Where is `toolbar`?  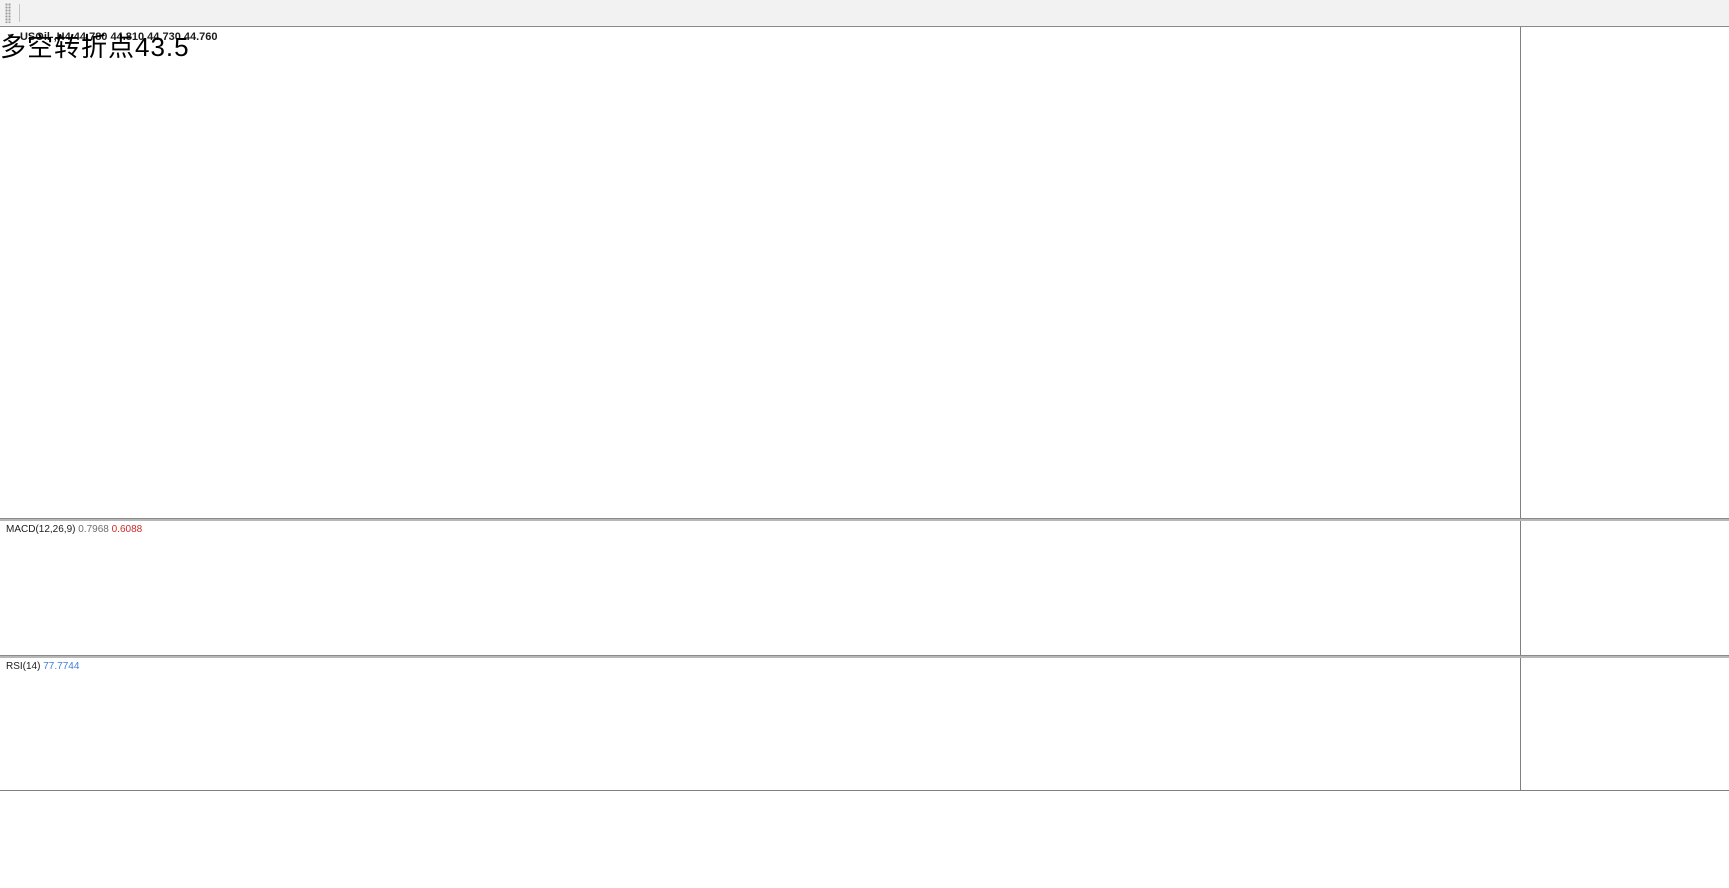 toolbar is located at coordinates (864, 13).